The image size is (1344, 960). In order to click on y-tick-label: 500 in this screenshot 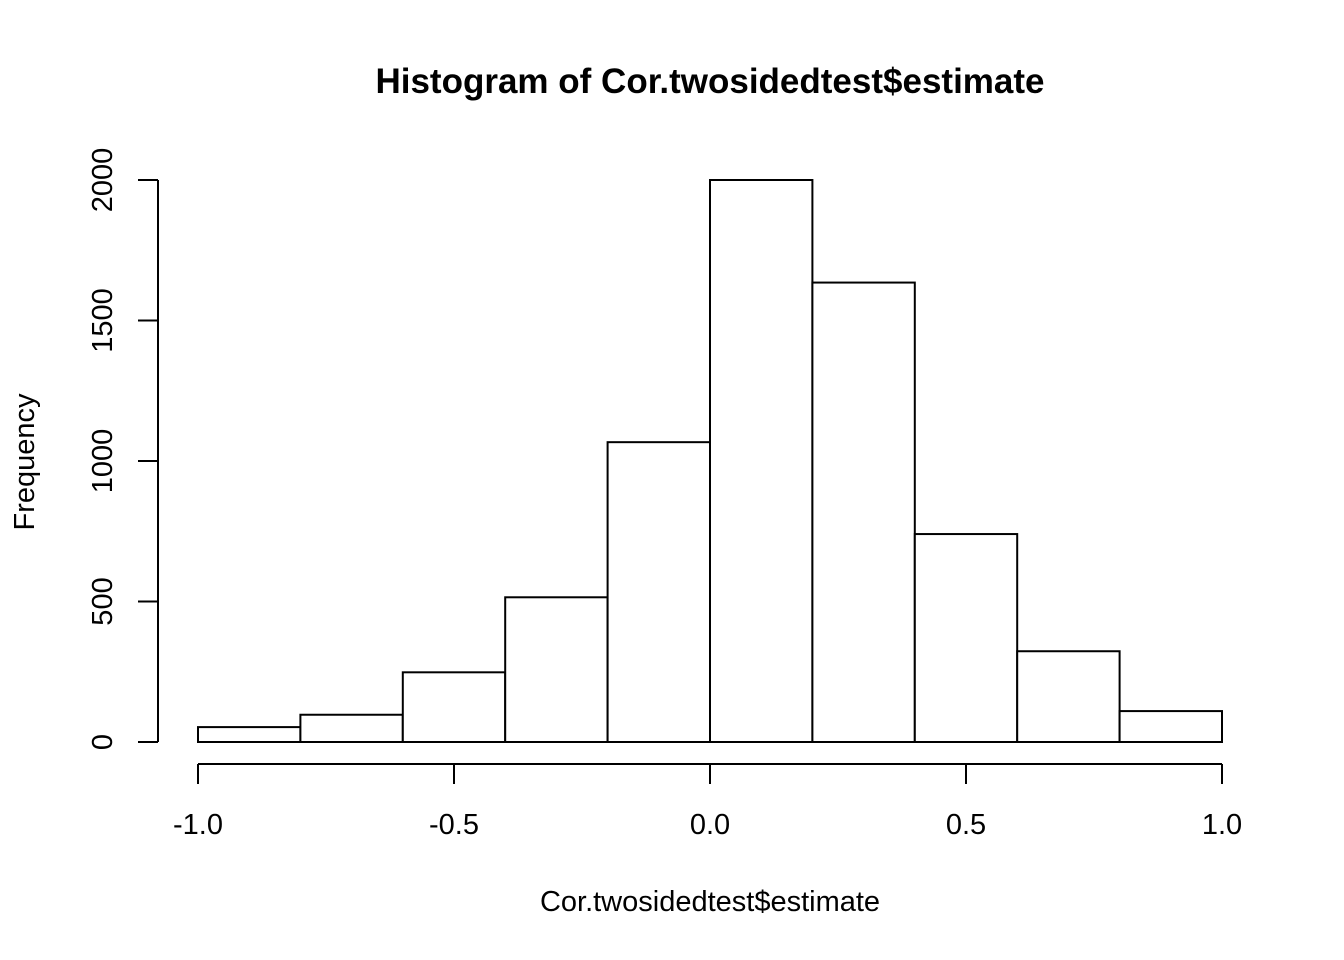, I will do `click(103, 601)`.